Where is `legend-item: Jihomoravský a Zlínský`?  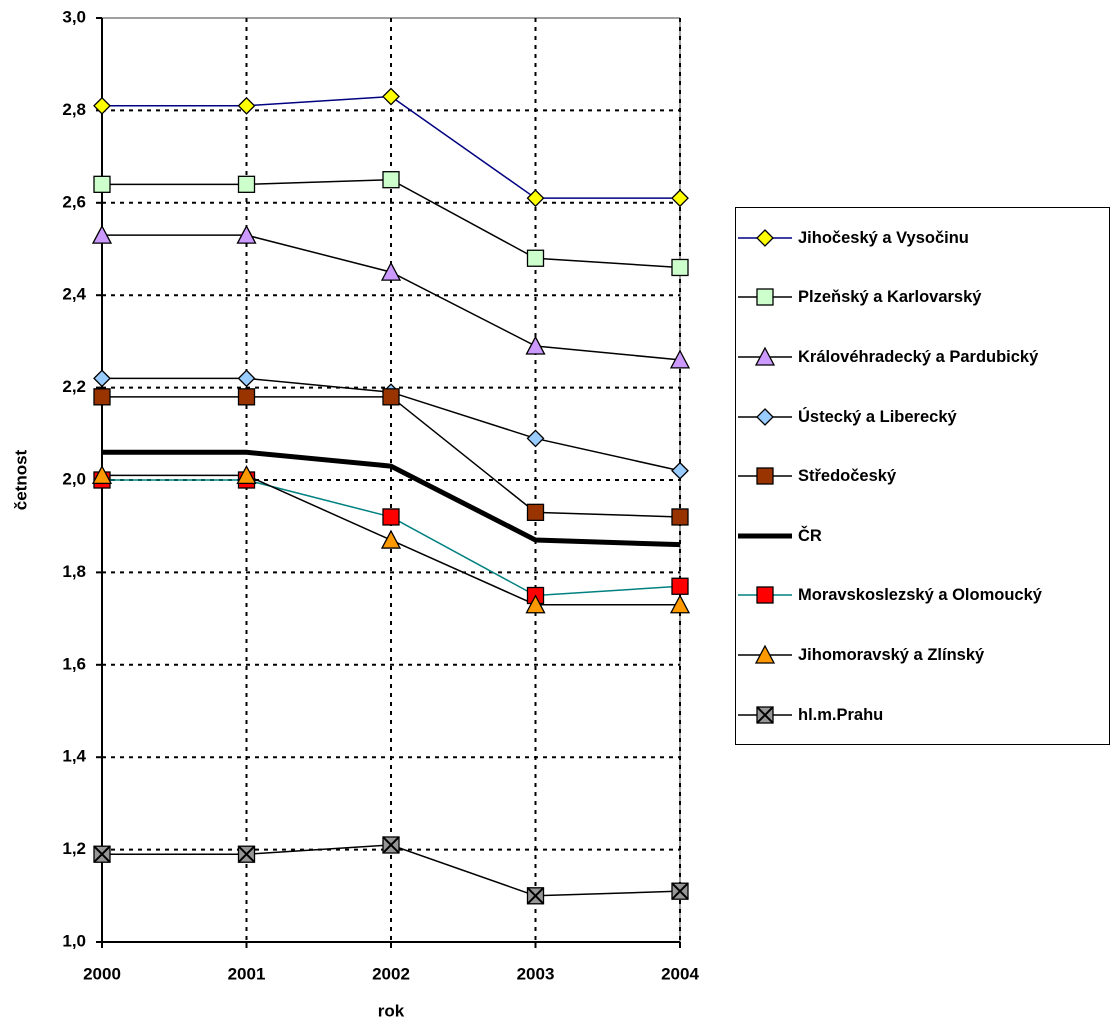 legend-item: Jihomoravský a Zlínský is located at coordinates (922, 655).